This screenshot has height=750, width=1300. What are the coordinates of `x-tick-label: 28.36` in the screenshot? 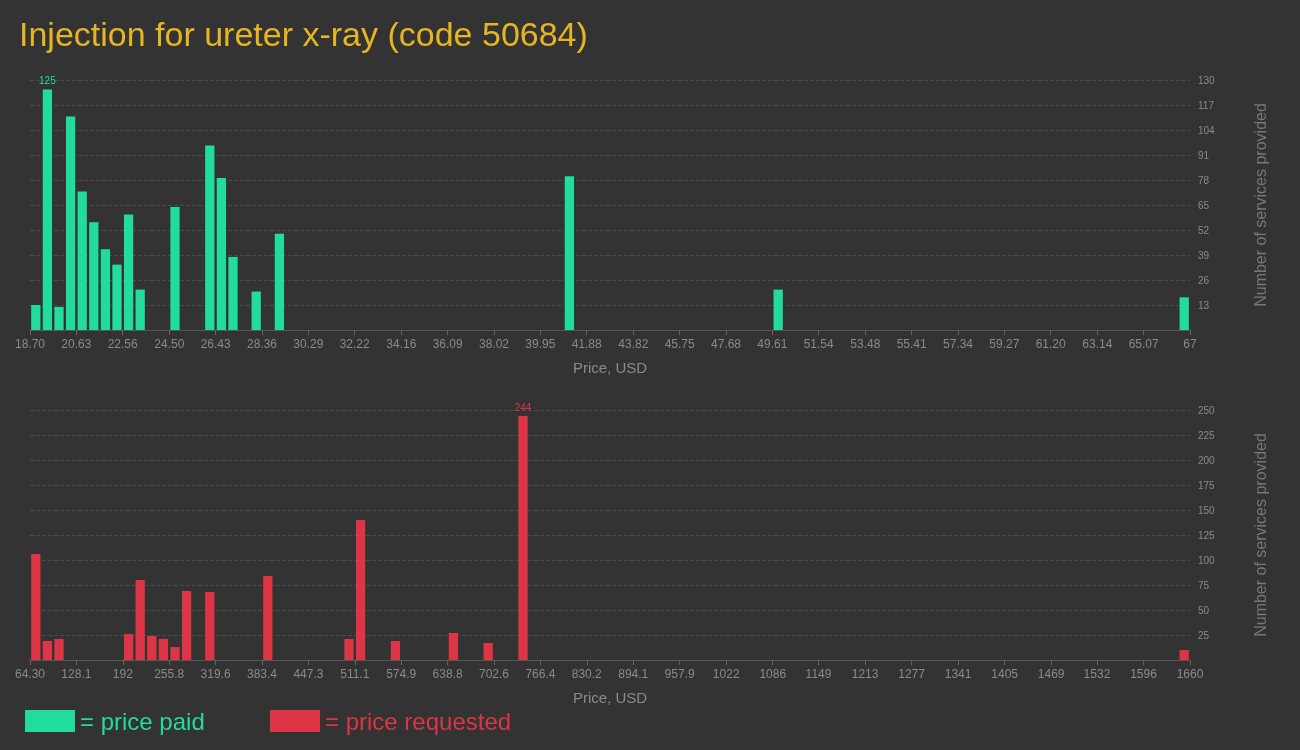 It's located at (262, 344).